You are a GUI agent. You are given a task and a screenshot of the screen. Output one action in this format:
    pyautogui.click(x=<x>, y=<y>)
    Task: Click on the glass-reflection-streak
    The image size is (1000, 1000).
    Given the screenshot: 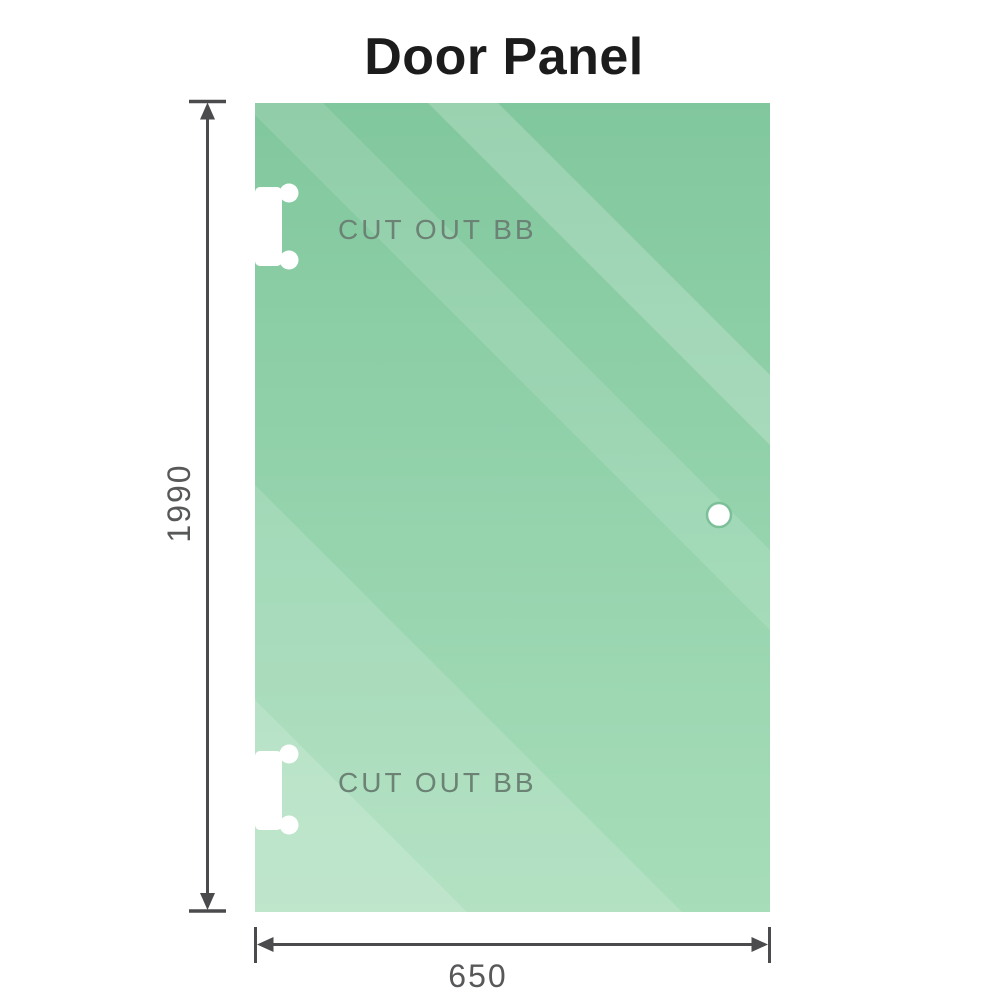 What is the action you would take?
    pyautogui.click(x=599, y=274)
    